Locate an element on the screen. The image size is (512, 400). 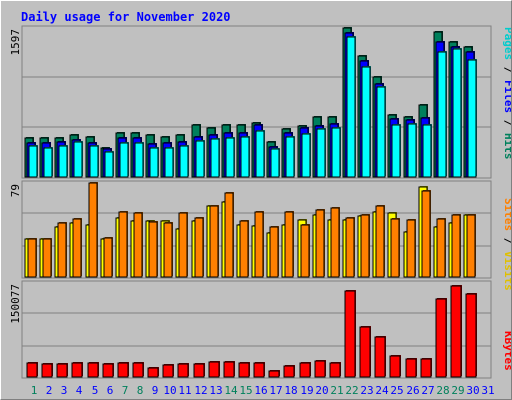
day-label-1: 1 is located at coordinates (34, 390).